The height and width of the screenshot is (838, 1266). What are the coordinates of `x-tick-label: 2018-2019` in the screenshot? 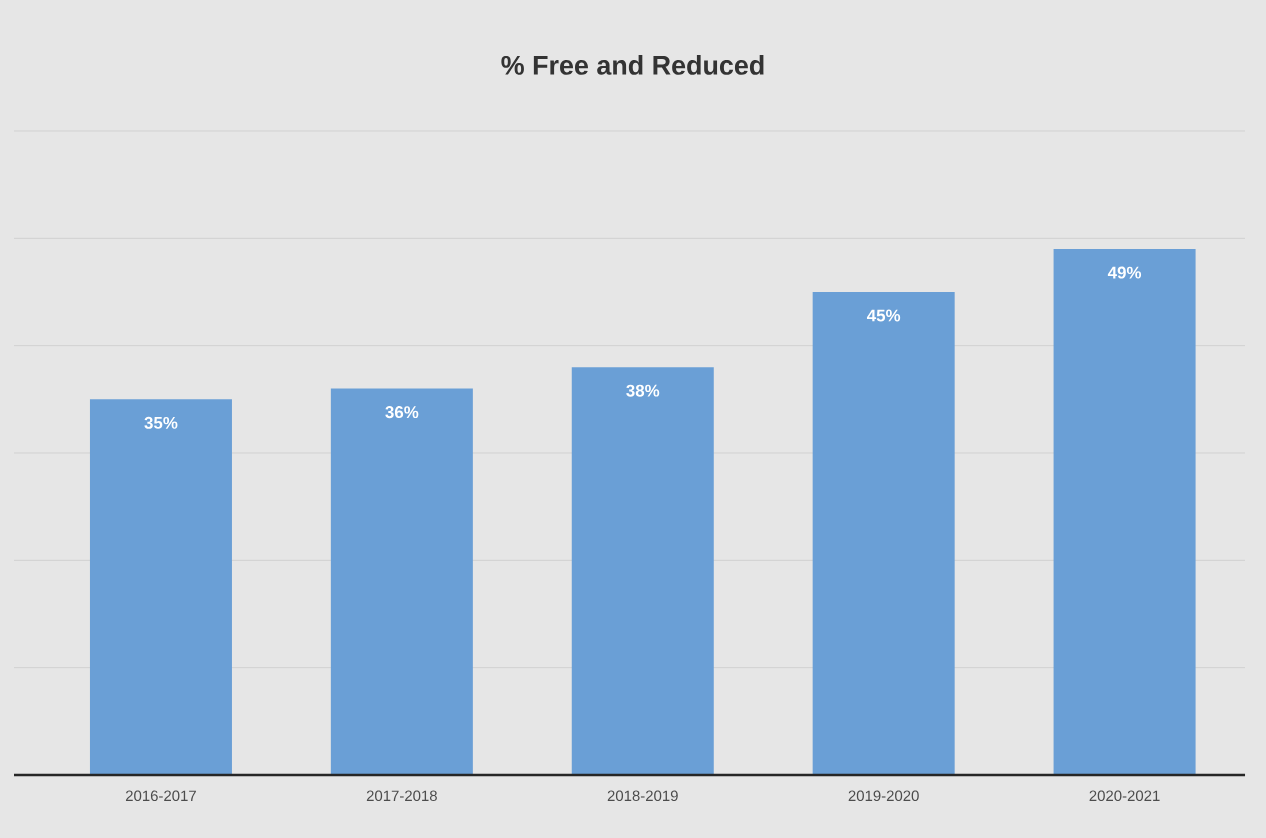 It's located at (642, 796).